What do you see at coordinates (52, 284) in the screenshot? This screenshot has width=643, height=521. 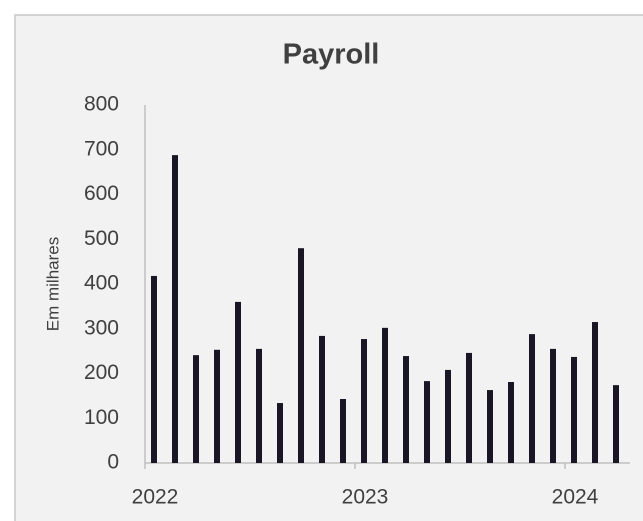 I see `y-axis-label: Em milhares` at bounding box center [52, 284].